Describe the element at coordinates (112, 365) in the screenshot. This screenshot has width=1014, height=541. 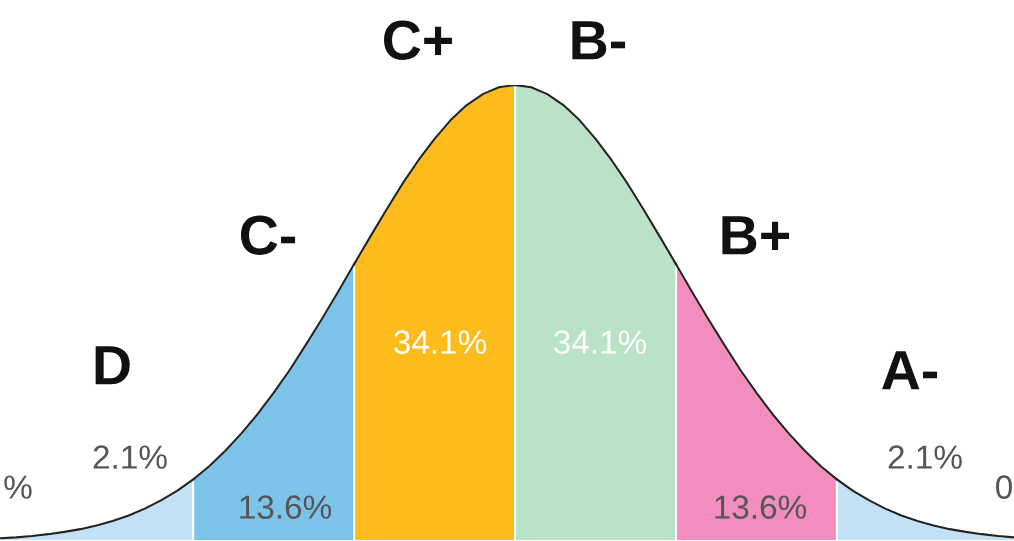
I see `annotation: D` at that location.